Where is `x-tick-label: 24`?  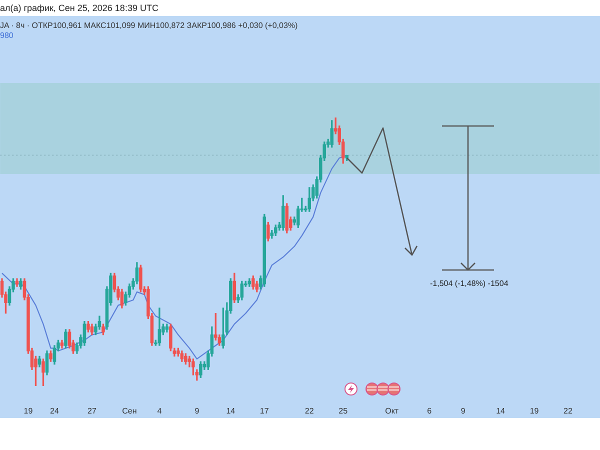
x-tick-label: 24 is located at coordinates (55, 411).